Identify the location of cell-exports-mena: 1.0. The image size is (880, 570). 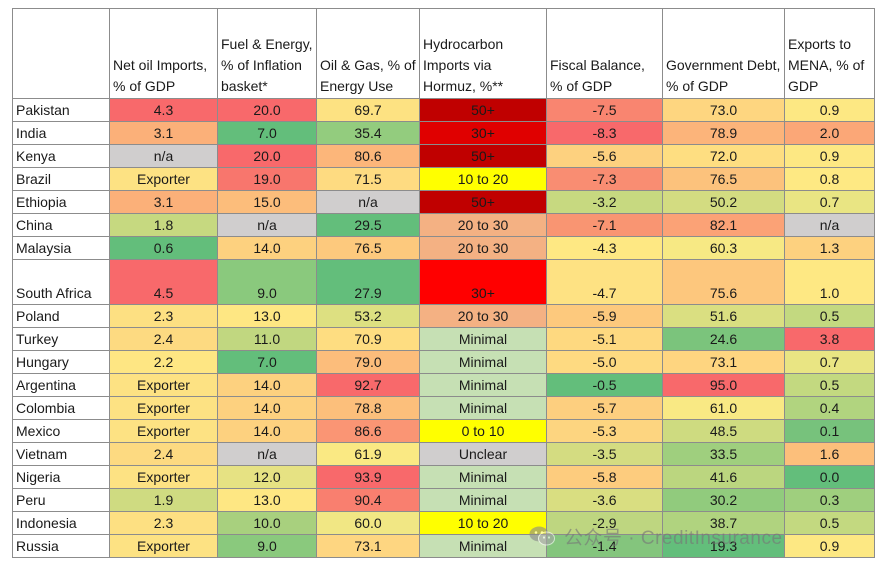
(829, 282).